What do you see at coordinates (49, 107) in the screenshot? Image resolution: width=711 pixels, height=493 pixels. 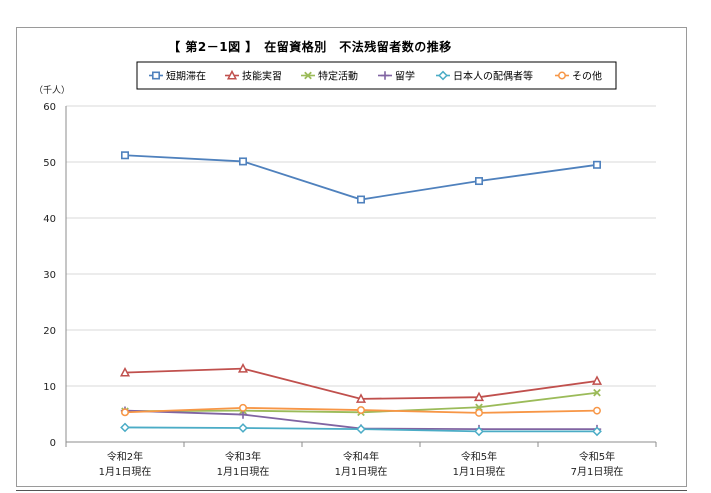 I see `y-tick-label: 60` at bounding box center [49, 107].